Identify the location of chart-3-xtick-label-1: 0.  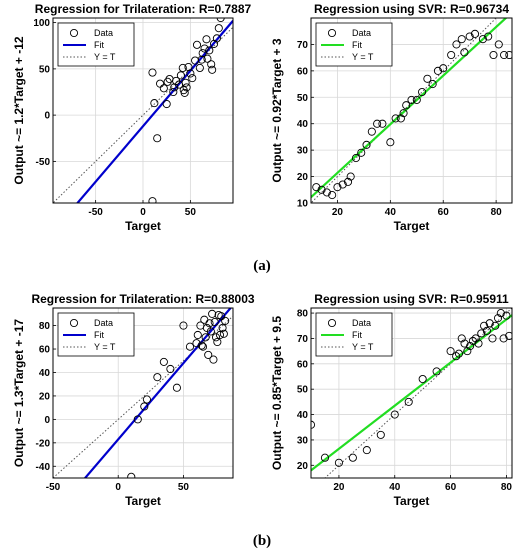
(118, 487).